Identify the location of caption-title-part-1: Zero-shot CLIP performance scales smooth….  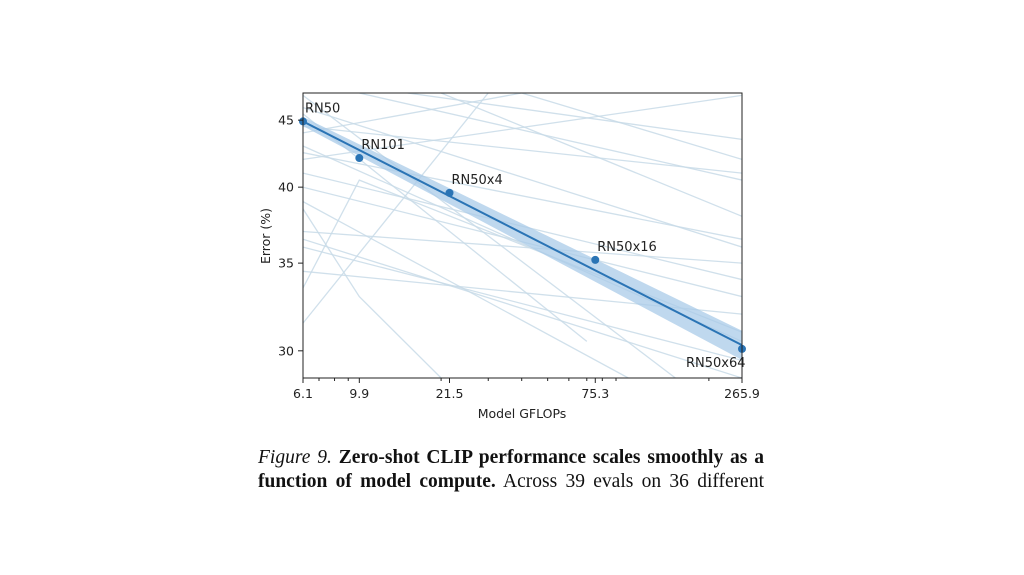
(551, 457).